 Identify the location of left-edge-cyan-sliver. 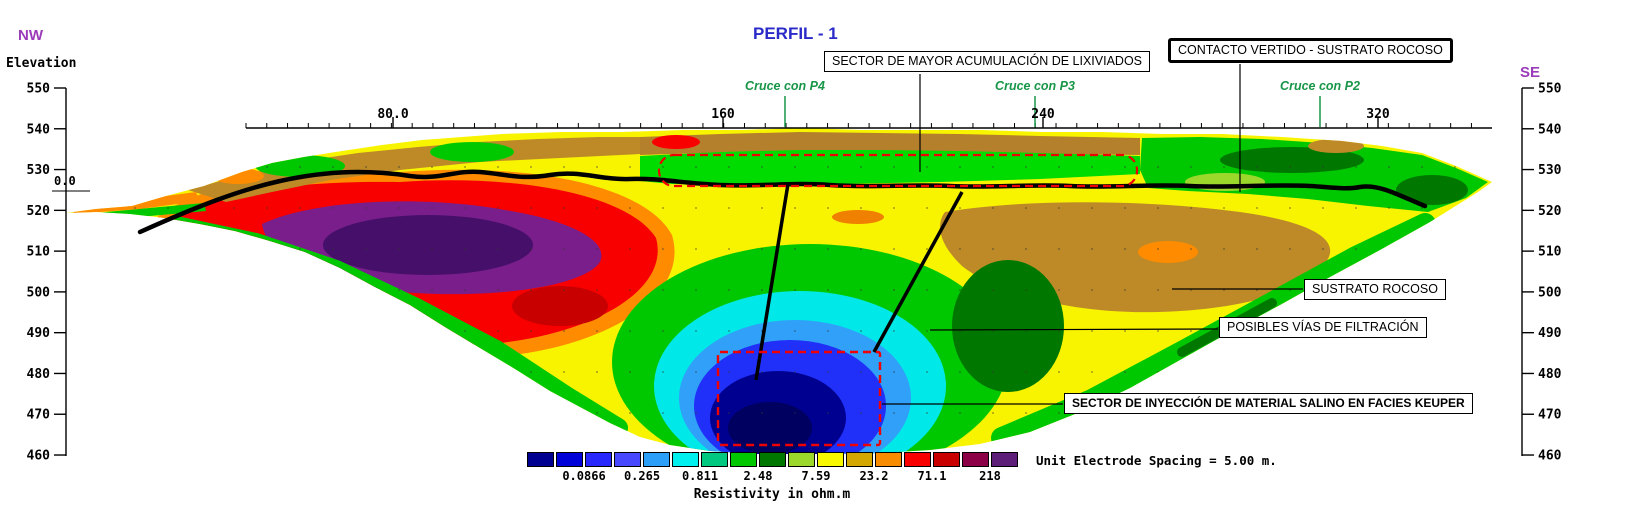
(354, 309).